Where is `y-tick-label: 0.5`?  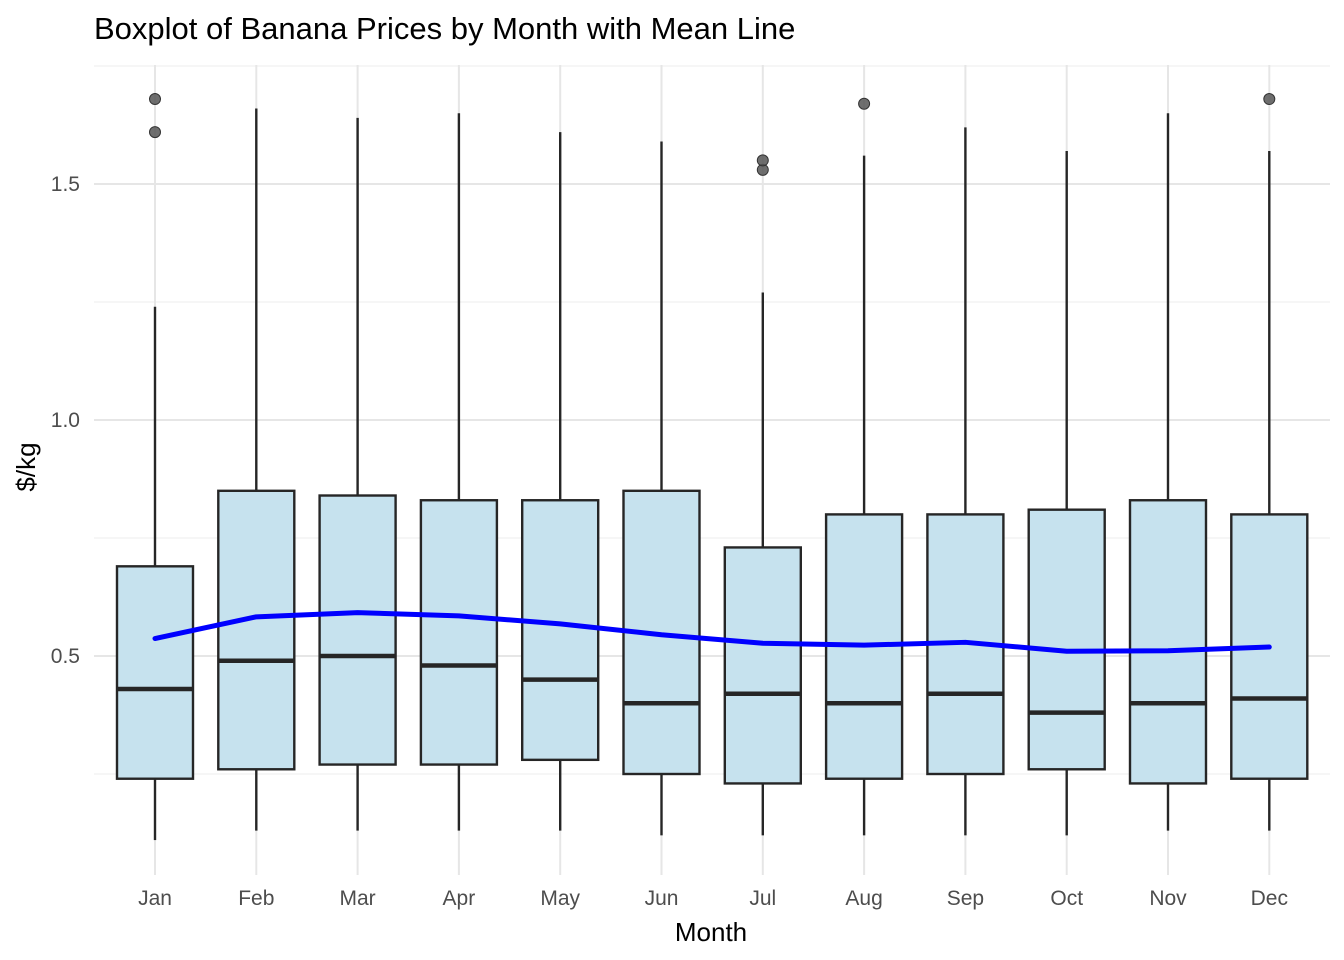
y-tick-label: 0.5 is located at coordinates (65, 656).